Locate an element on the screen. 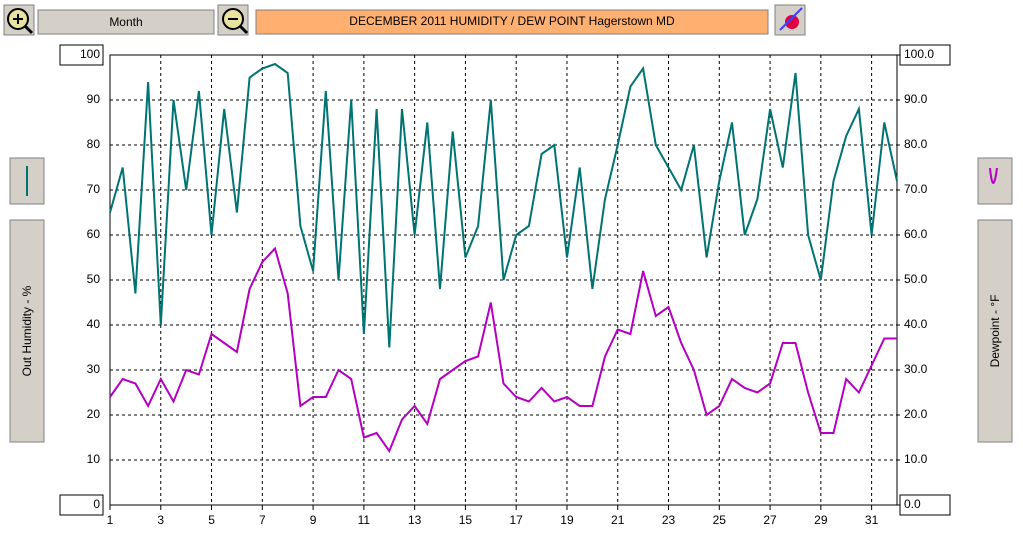 The image size is (1023, 541). y2-tick-label: 100.0 is located at coordinates (919, 54).